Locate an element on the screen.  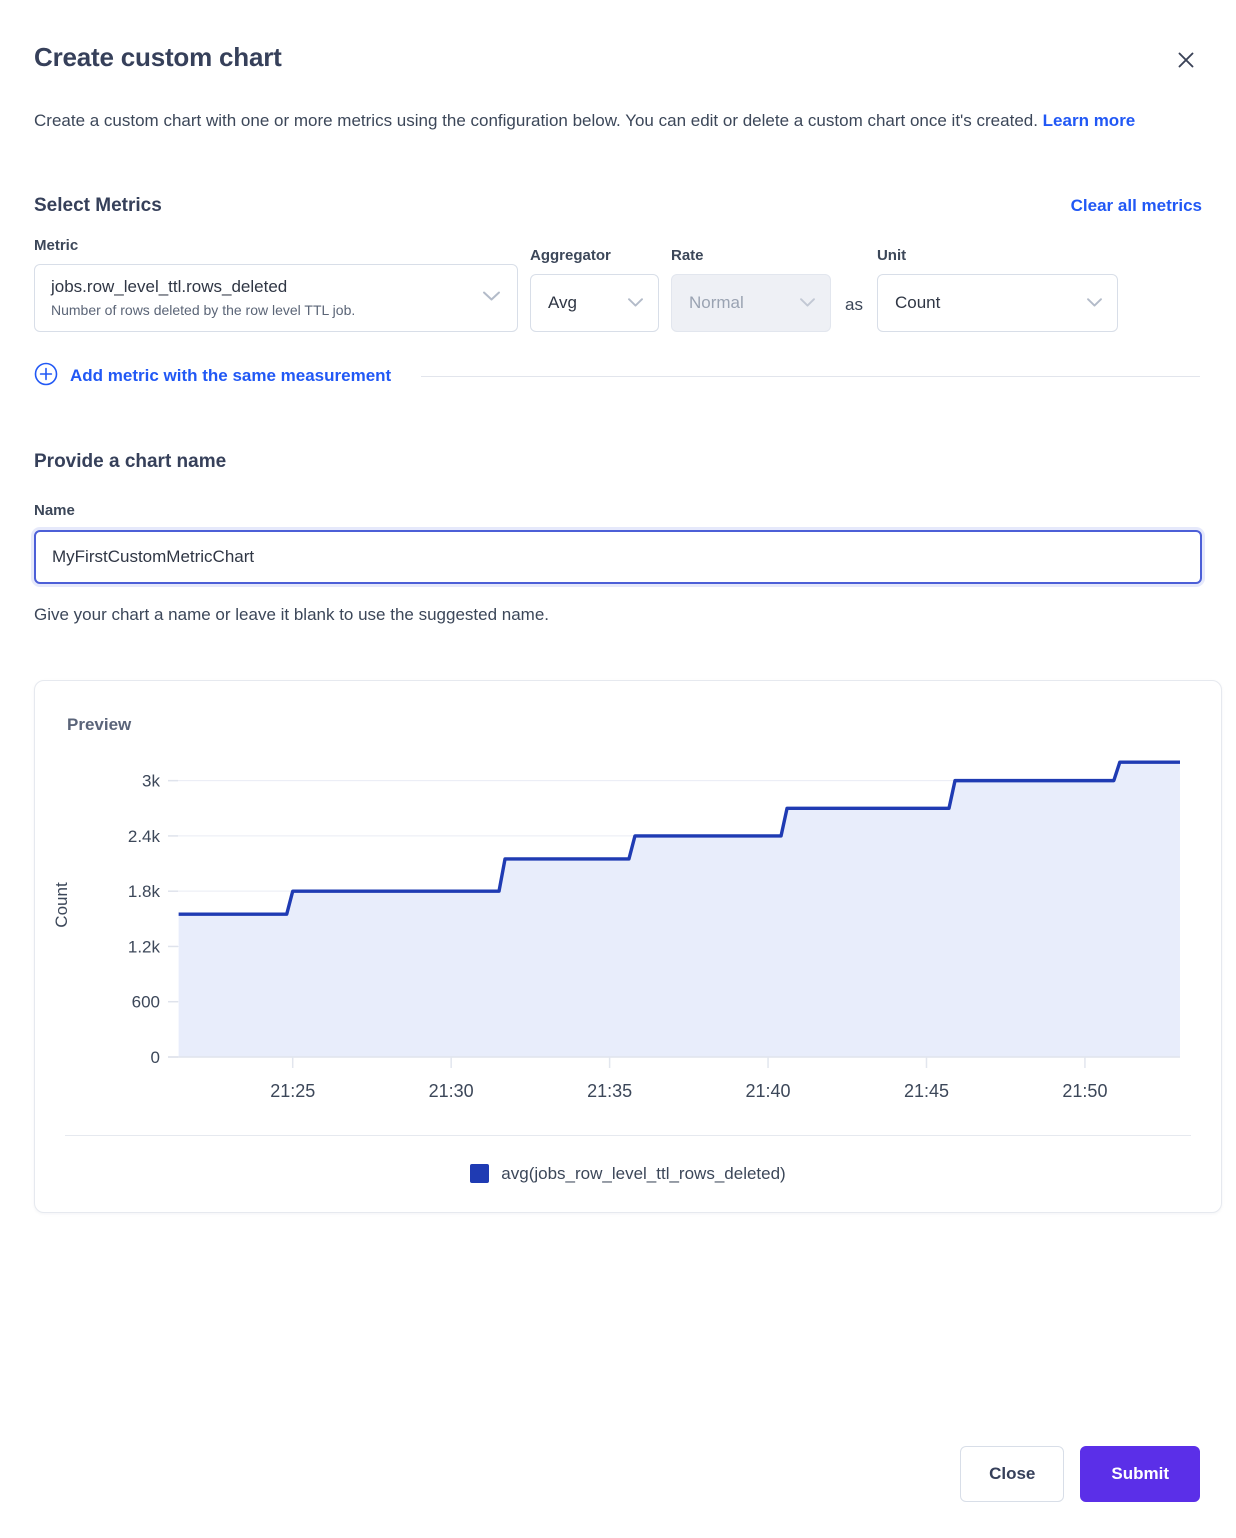
aggregator-field-group: Aggregator Avg is located at coordinates (594, 289).